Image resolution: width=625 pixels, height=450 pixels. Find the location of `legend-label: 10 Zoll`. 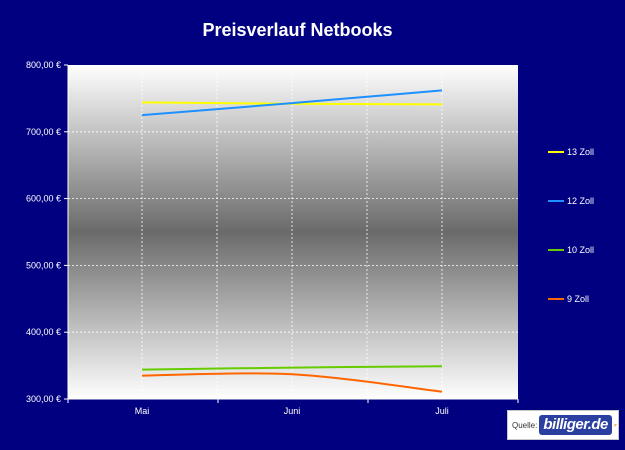

legend-label: 10 Zoll is located at coordinates (580, 250).